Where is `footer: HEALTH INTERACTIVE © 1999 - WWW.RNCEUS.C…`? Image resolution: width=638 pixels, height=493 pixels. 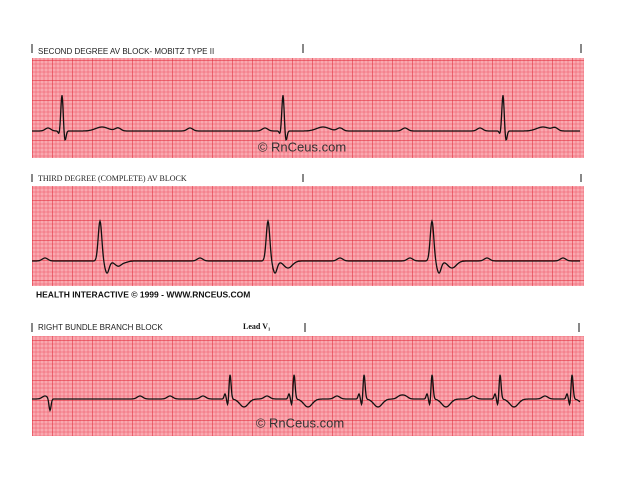 footer: HEALTH INTERACTIVE © 1999 - WWW.RNCEUS.C… is located at coordinates (143, 294).